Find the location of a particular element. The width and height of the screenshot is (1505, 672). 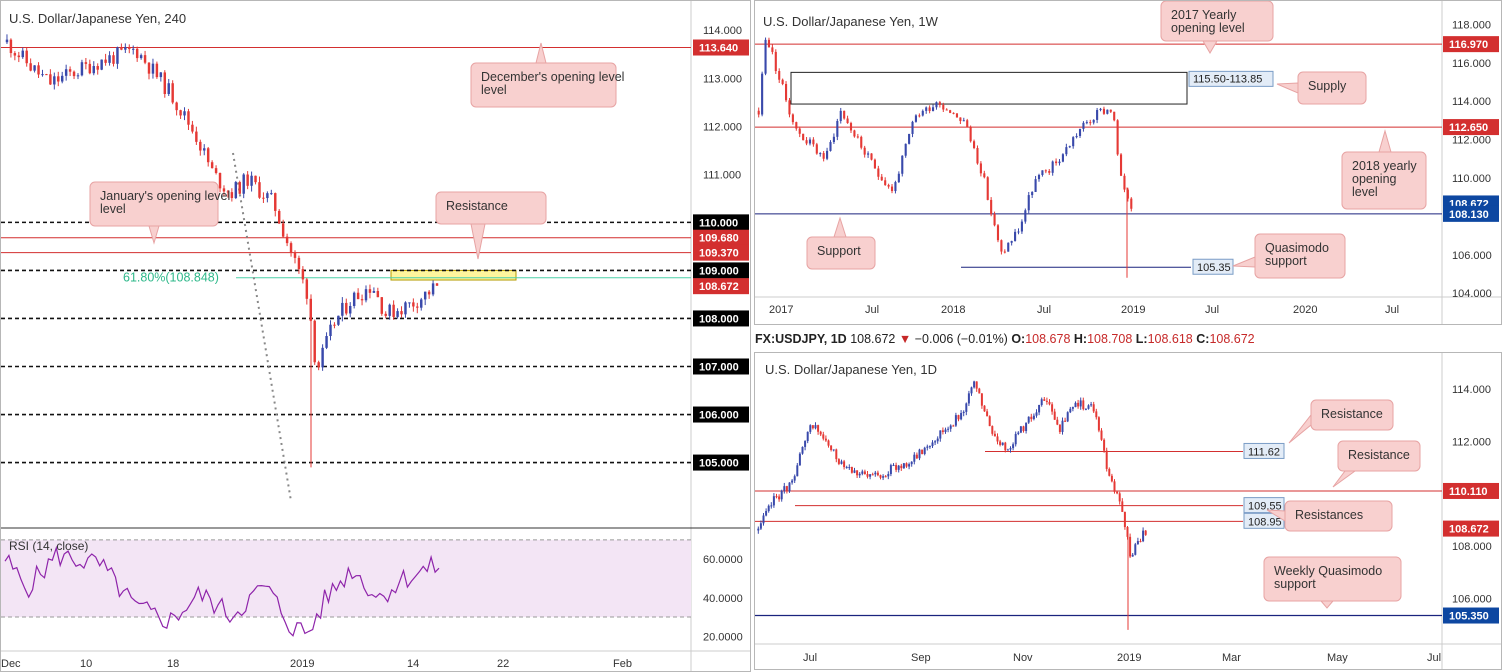

h4-callout-resistance-text: Resistance is located at coordinates (477, 206).